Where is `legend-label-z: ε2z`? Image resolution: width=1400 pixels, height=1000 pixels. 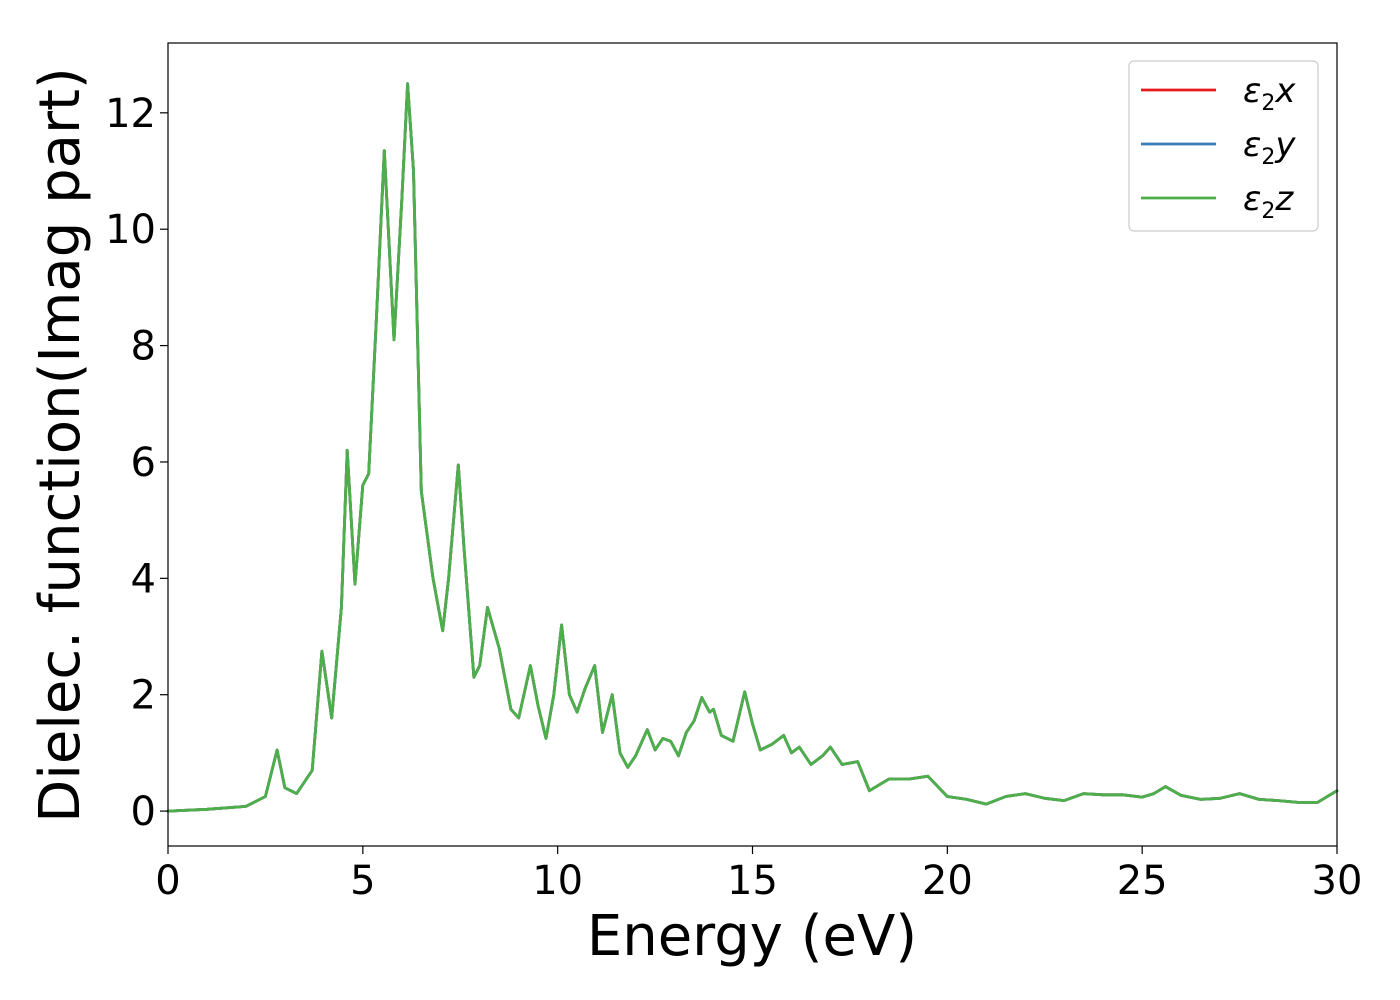 legend-label-z: ε2z is located at coordinates (1268, 201).